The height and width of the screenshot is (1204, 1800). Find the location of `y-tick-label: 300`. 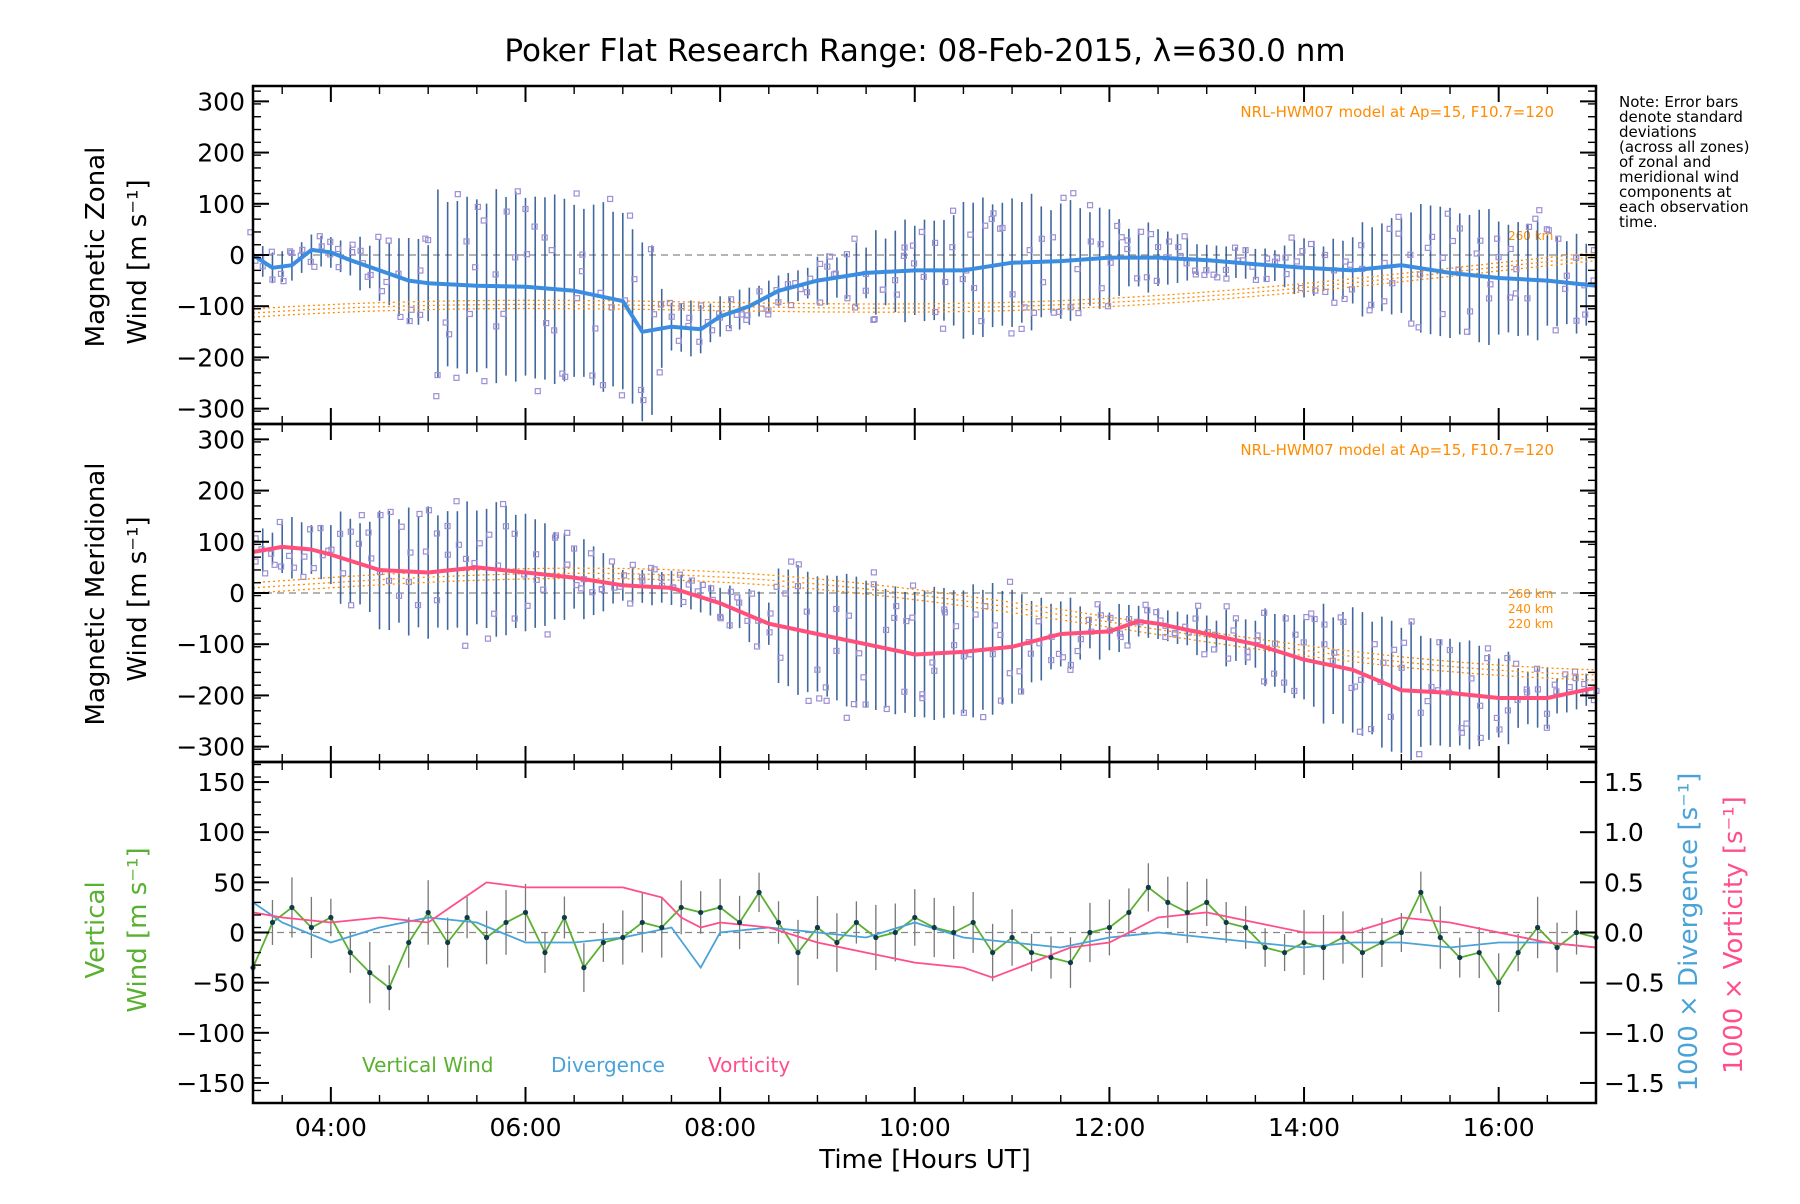

y-tick-label: 300 is located at coordinates (221, 101).